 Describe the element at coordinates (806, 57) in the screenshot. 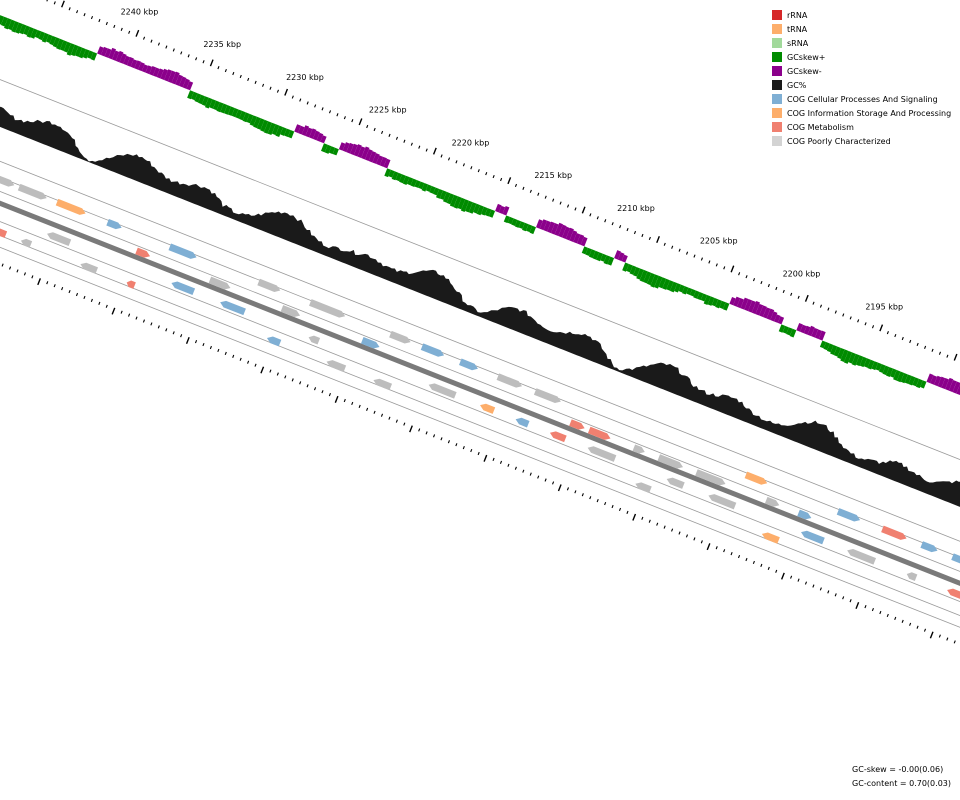

I see `legend-label: GCskew+` at that location.